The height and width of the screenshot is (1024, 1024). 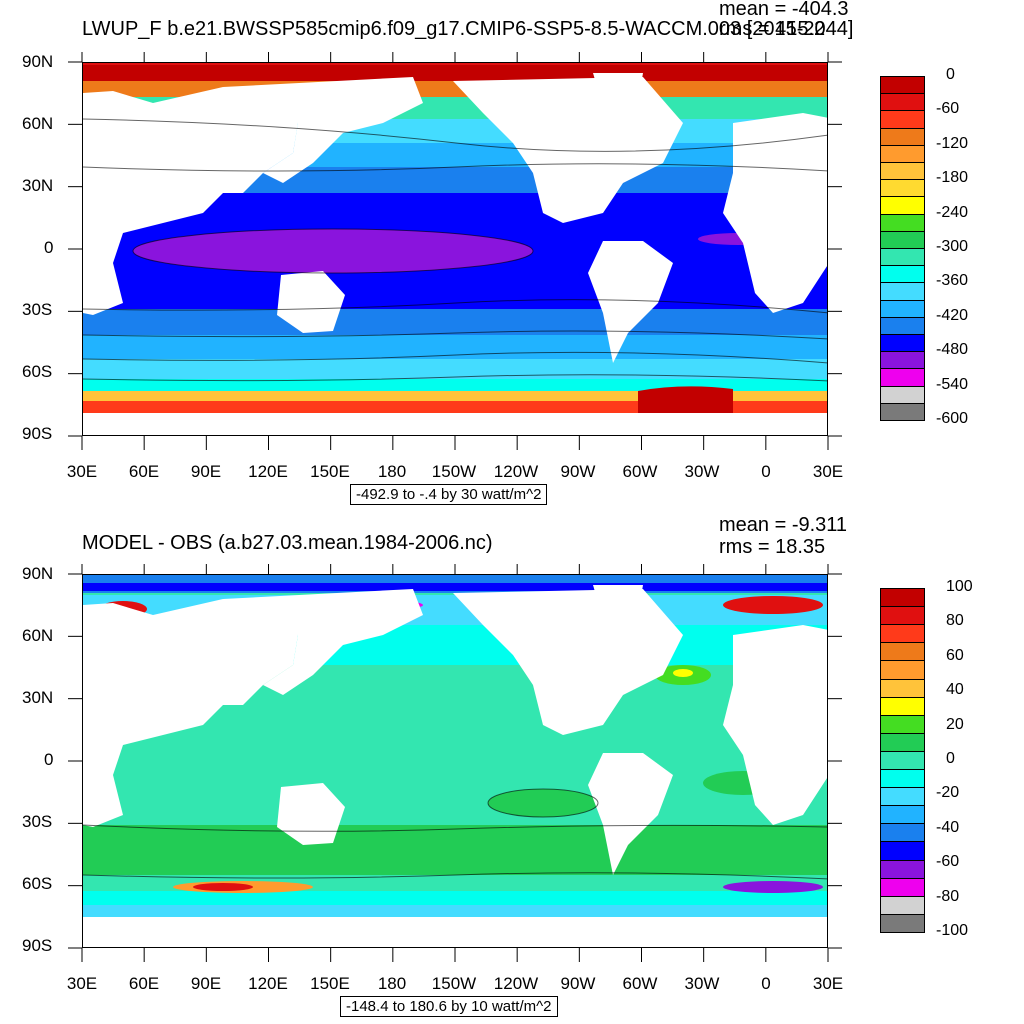 What do you see at coordinates (959, 586) in the screenshot?
I see `colorbar-label: 100` at bounding box center [959, 586].